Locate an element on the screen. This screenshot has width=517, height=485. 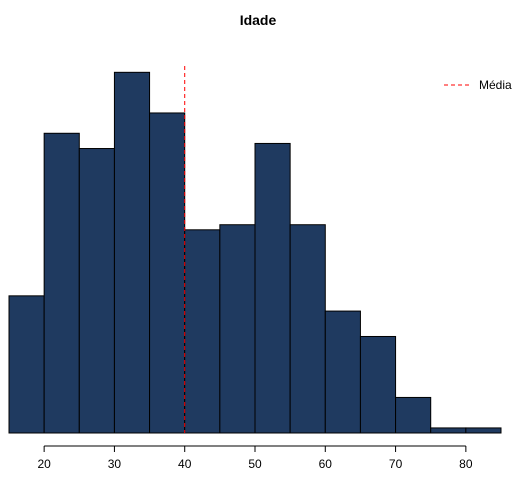
x-tick-label-70: 70 is located at coordinates (396, 464).